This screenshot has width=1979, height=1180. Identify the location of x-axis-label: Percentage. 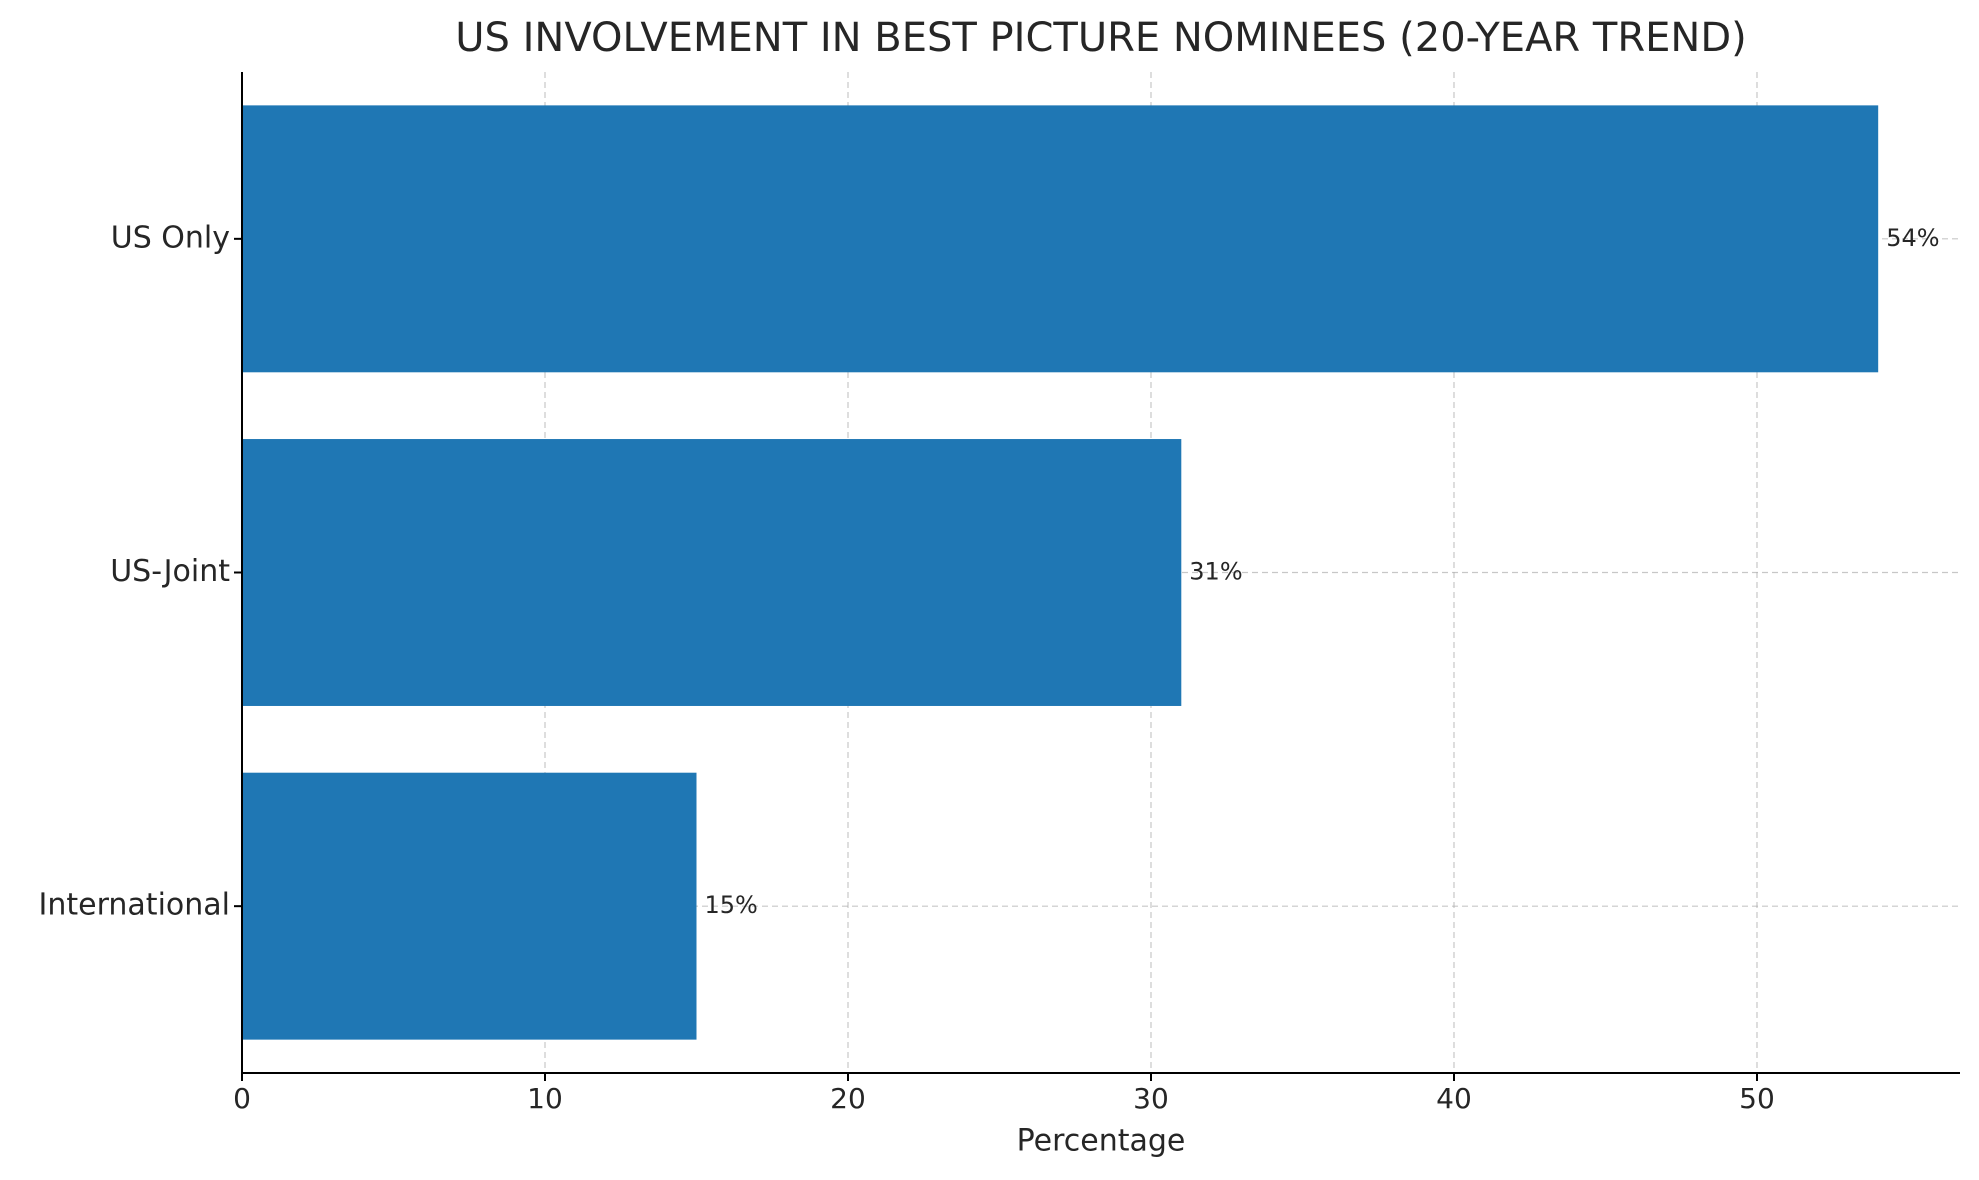
(1101, 1141).